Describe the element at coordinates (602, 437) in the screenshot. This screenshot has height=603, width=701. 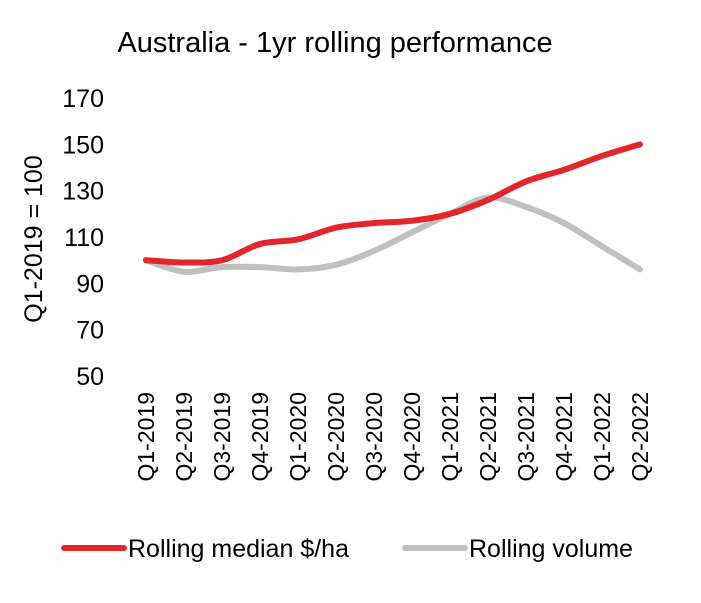
I see `x-tick-label: Q1-2022` at that location.